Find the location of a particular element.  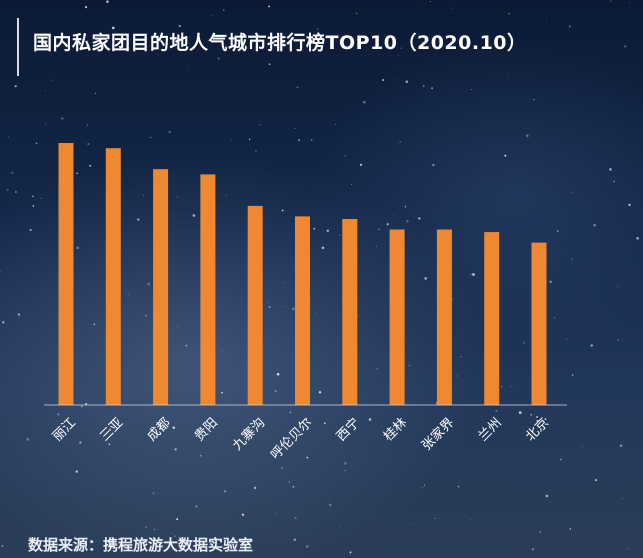

x-tick-label: 张家界 is located at coordinates (438, 434).